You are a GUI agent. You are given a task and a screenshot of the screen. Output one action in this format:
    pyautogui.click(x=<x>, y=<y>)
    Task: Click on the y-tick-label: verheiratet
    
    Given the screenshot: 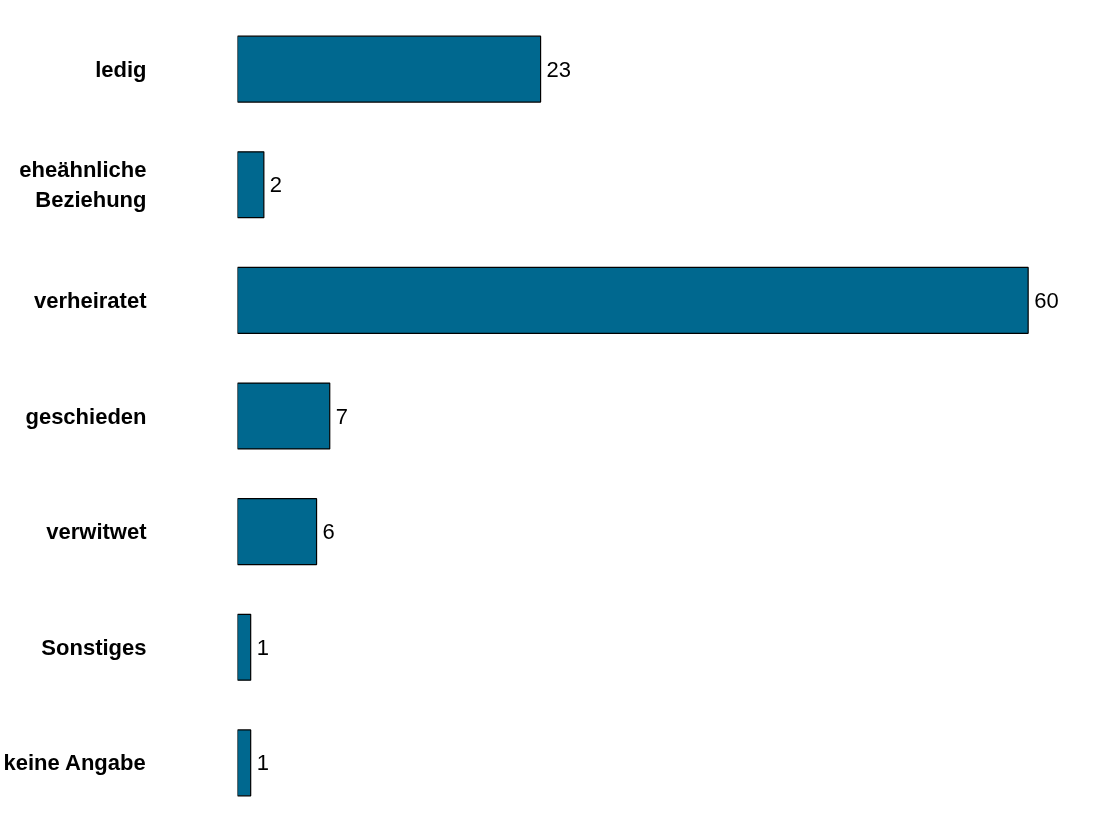 What is the action you would take?
    pyautogui.click(x=91, y=300)
    